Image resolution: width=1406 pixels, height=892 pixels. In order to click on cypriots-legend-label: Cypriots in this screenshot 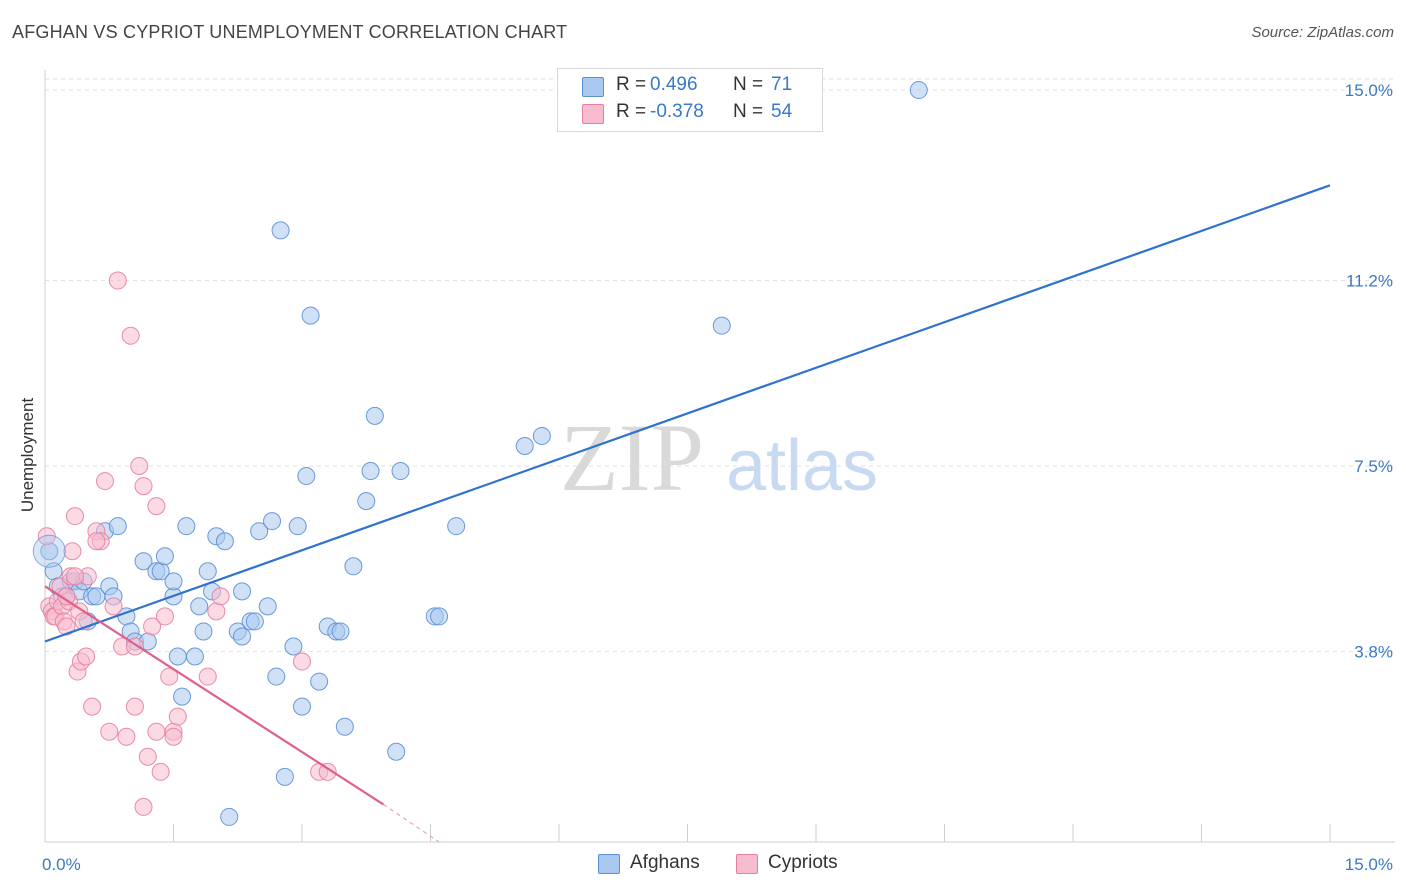, I will do `click(803, 862)`.